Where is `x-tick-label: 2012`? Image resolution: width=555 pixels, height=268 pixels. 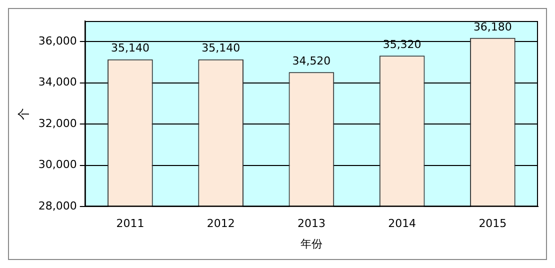
x-tick-label: 2012 is located at coordinates (220, 223).